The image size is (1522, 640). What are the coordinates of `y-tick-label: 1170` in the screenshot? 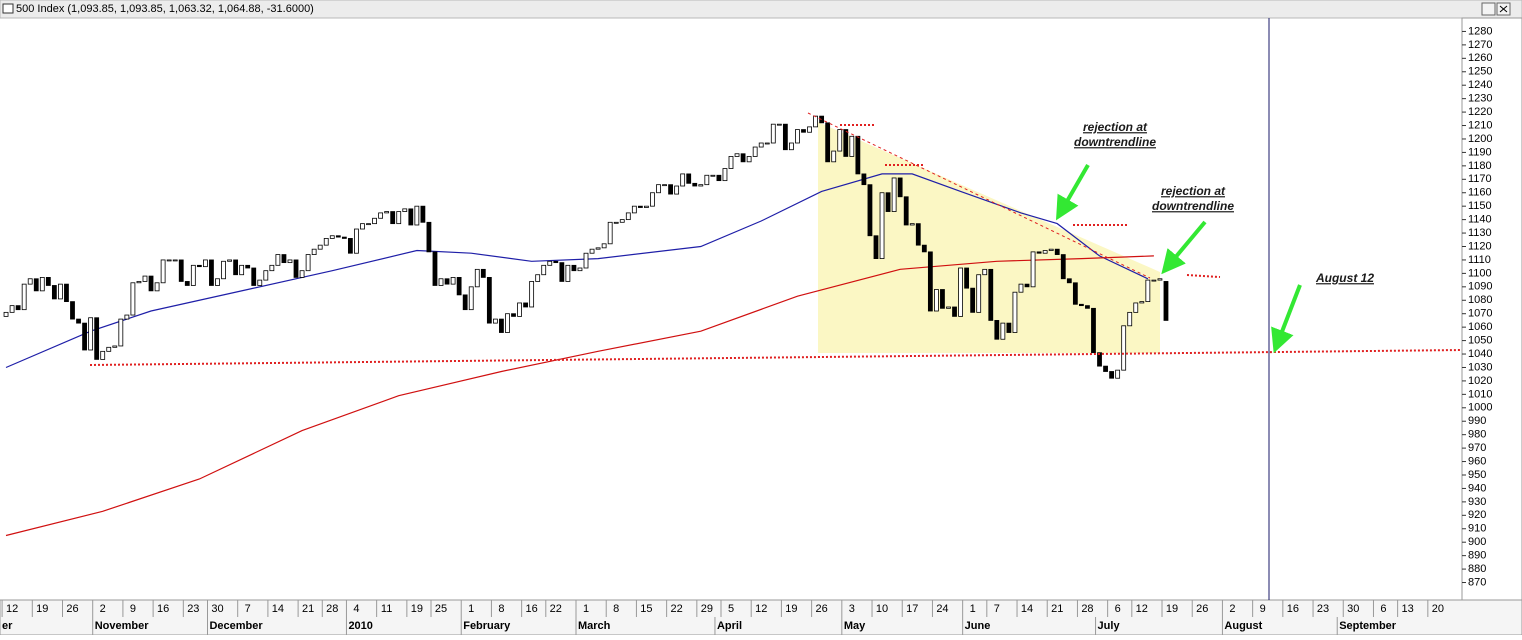 It's located at (1480, 179).